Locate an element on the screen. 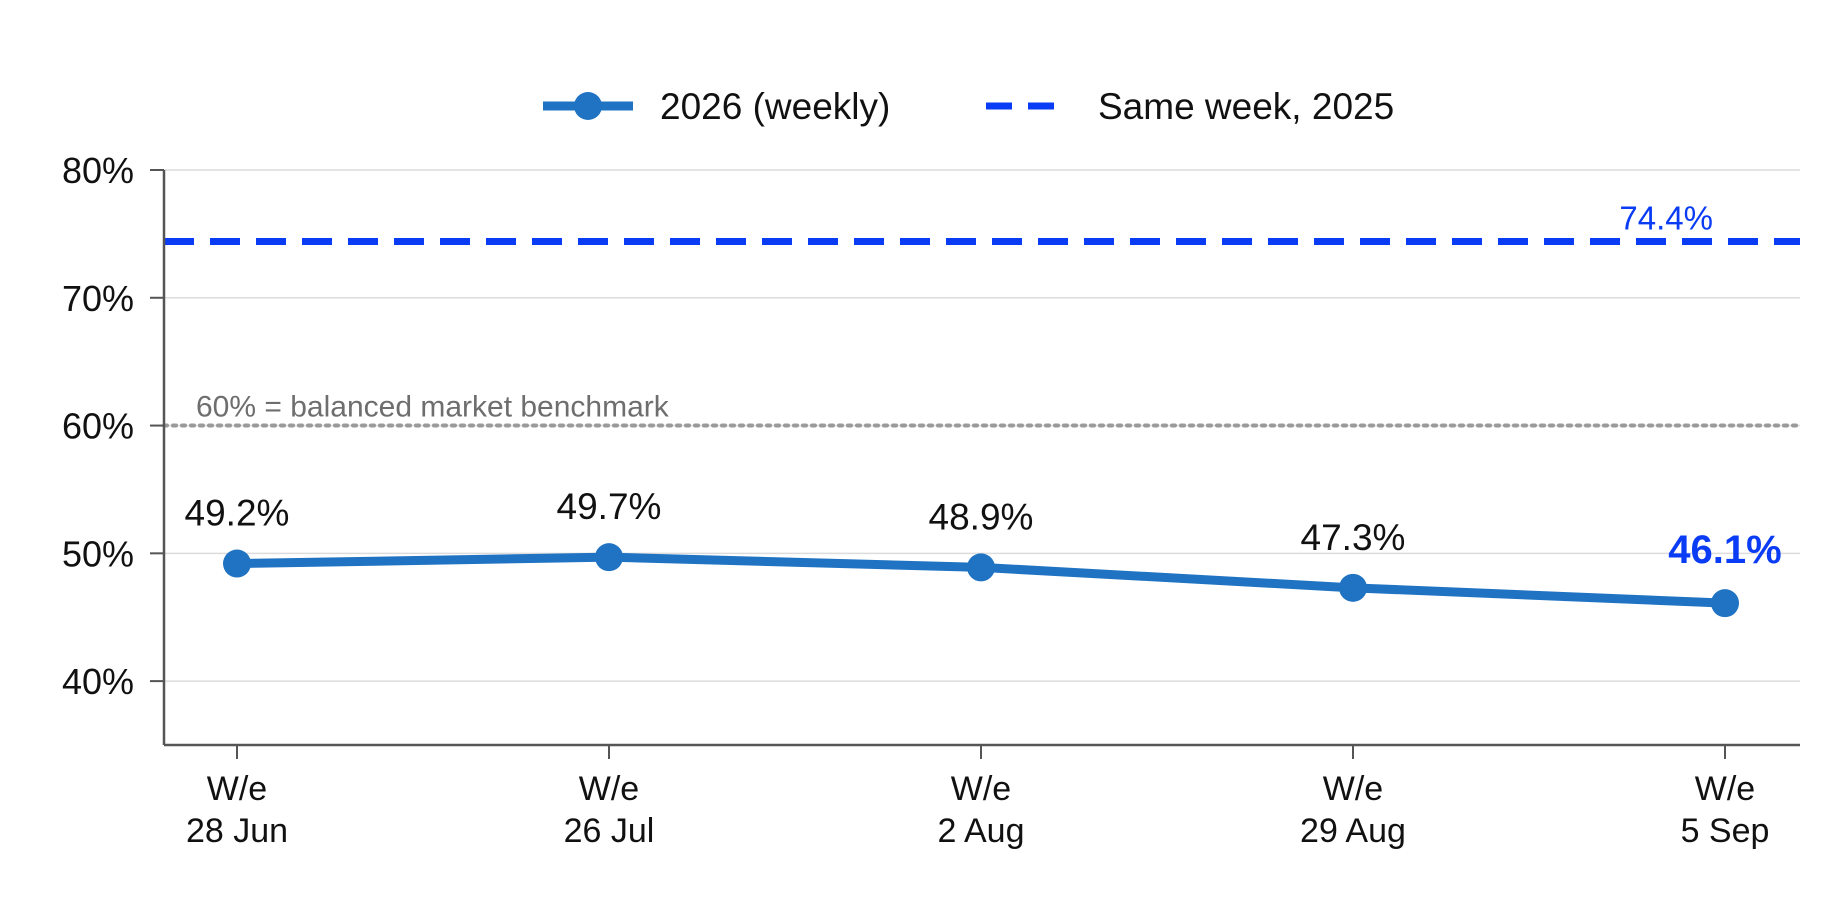 The image size is (1843, 900). y-tick-label: 40% is located at coordinates (98, 681).